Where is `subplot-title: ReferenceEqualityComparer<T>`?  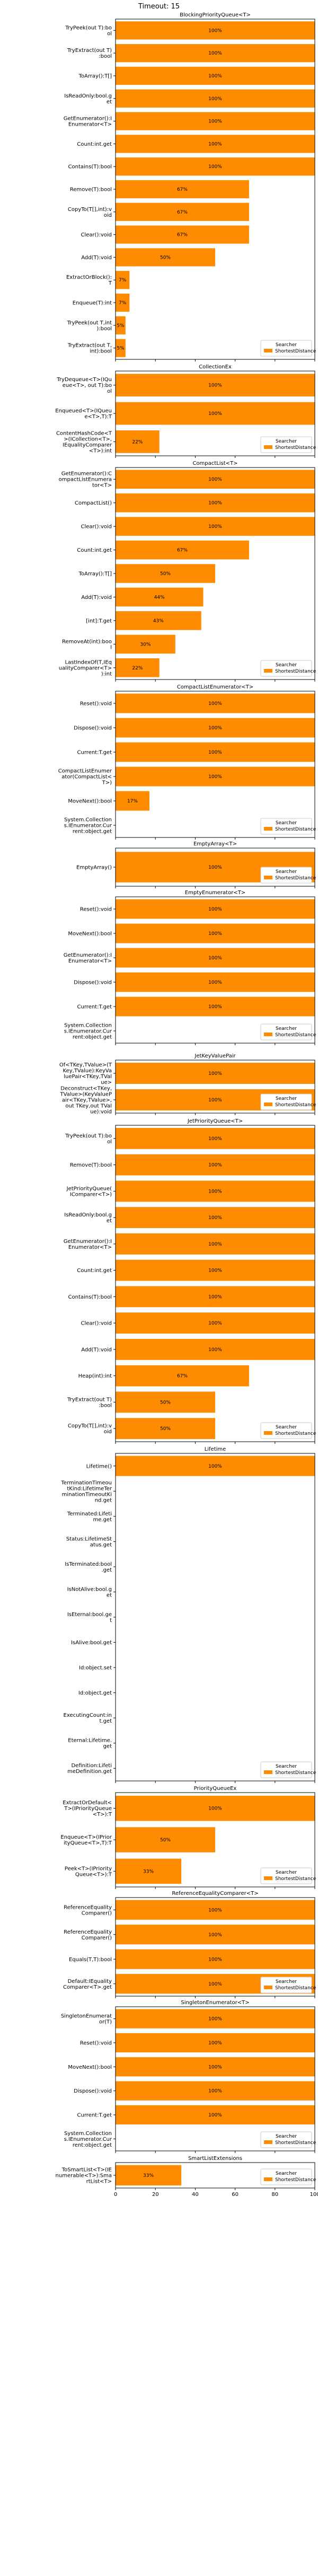
subplot-title: ReferenceEqualityComparer<T> is located at coordinates (215, 1893).